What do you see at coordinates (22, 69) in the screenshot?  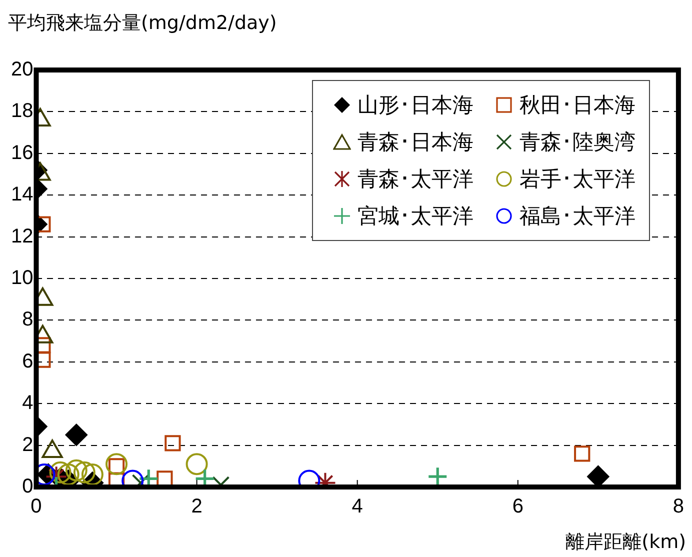 I see `y-tick-label: 20` at bounding box center [22, 69].